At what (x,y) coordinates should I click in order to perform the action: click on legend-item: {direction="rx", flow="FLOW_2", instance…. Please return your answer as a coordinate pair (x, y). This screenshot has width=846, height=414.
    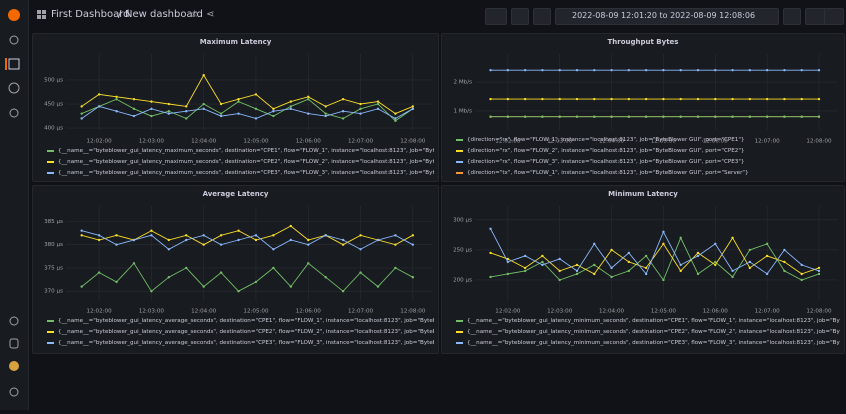
    Looking at the image, I should click on (648, 151).